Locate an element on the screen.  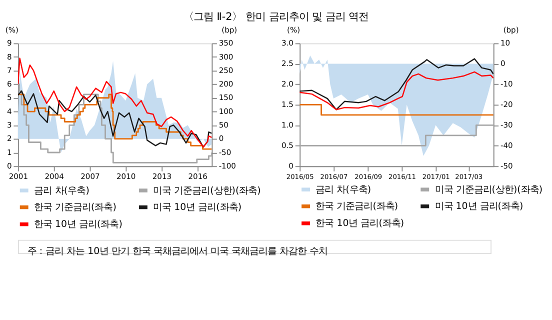
y-tick-label: 1.5 is located at coordinates (287, 105).